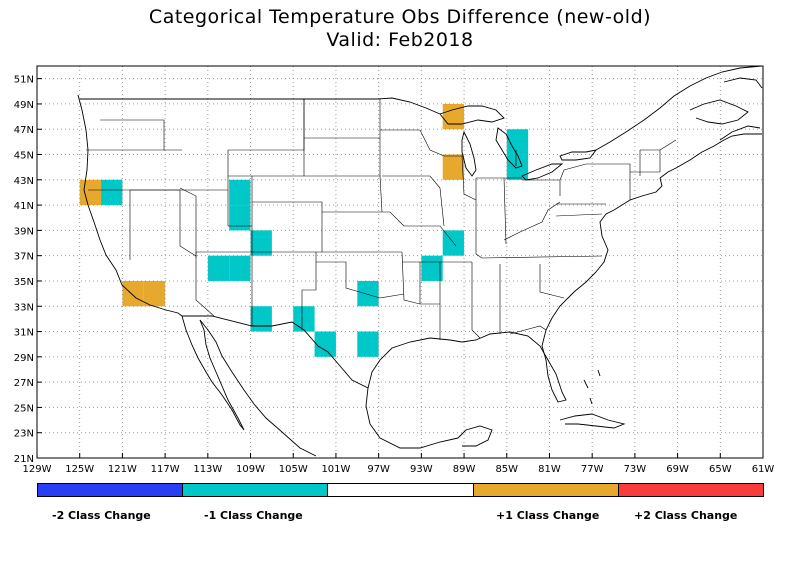 This screenshot has width=800, height=568. Describe the element at coordinates (464, 469) in the screenshot. I see `lon-tick-label: 89W` at that location.